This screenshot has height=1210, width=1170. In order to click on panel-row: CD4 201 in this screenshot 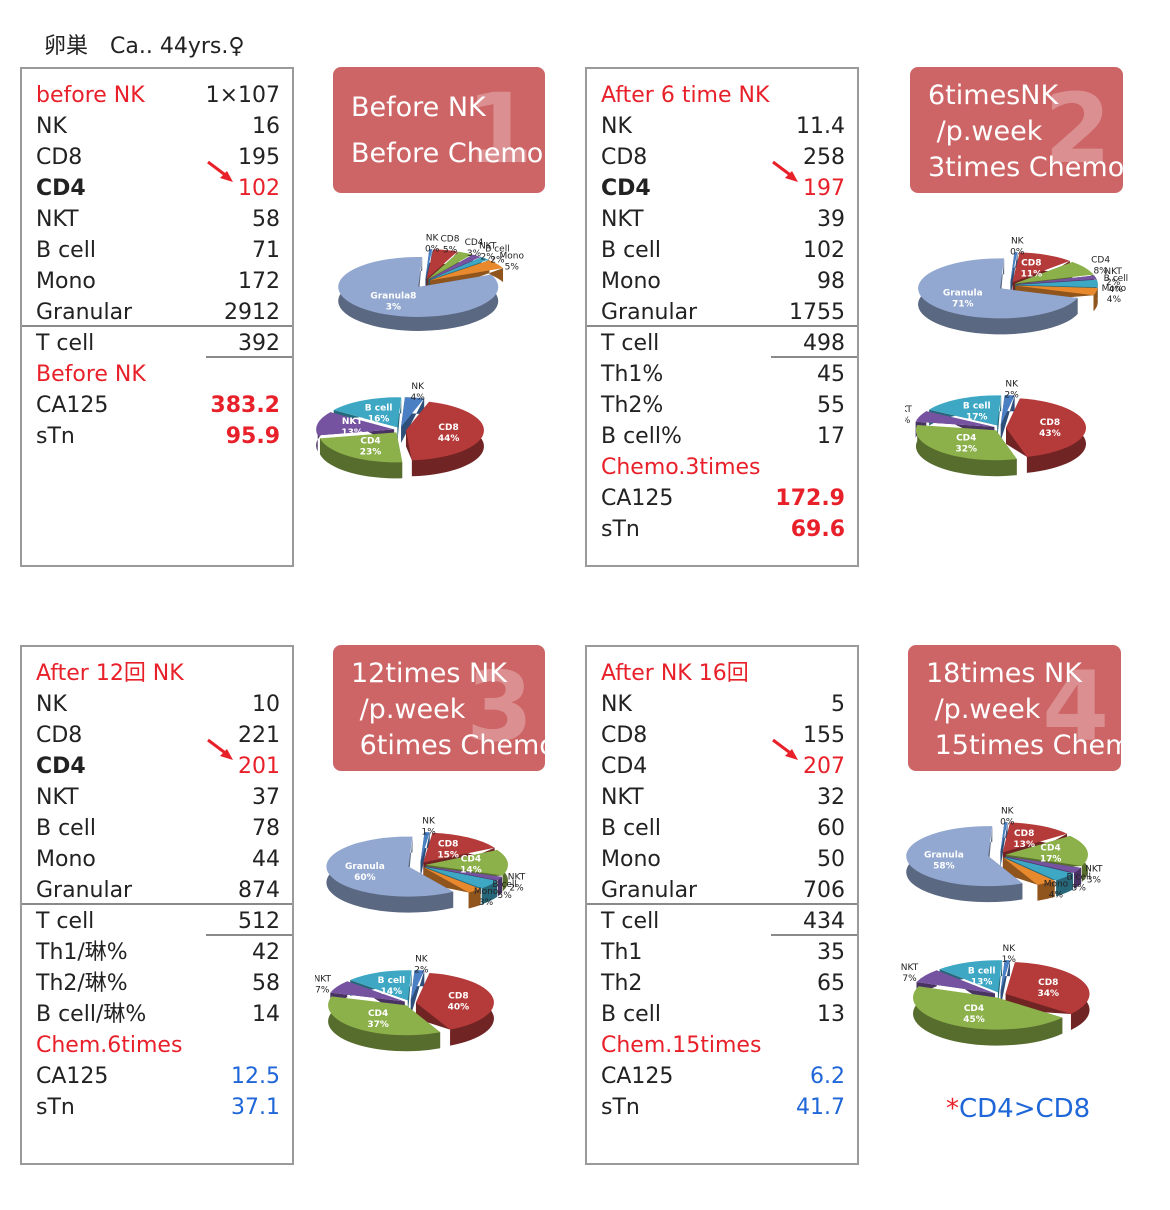, I will do `click(158, 760)`.